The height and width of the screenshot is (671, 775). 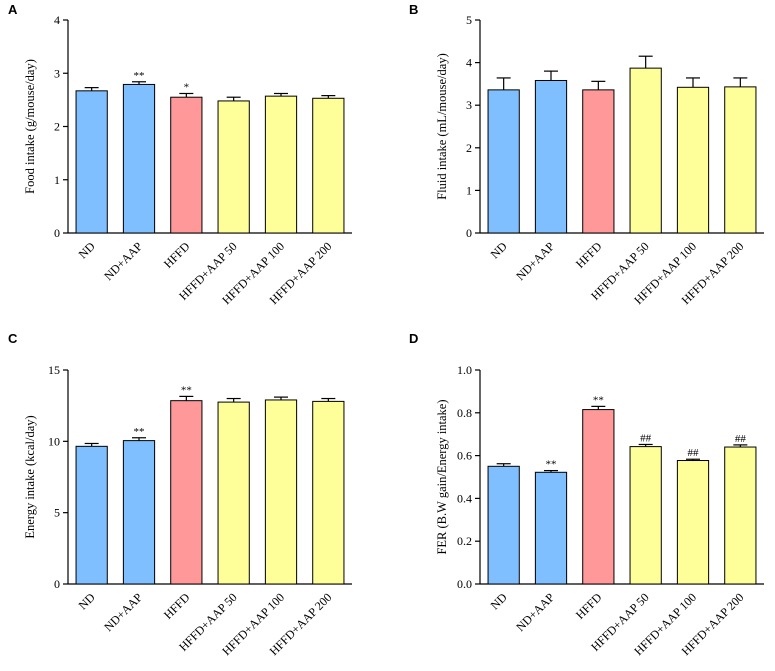 I want to click on panel-letter: B, so click(x=413, y=9).